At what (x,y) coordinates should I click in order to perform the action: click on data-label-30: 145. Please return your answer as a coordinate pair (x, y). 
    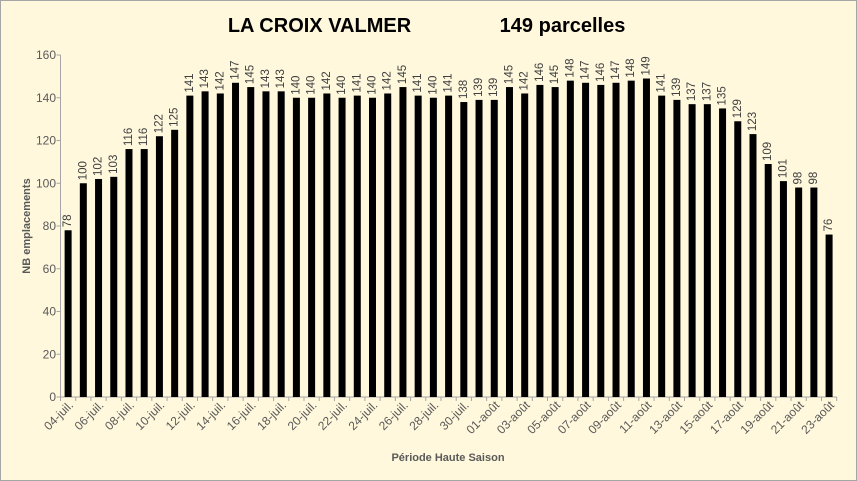
    Looking at the image, I should click on (509, 74).